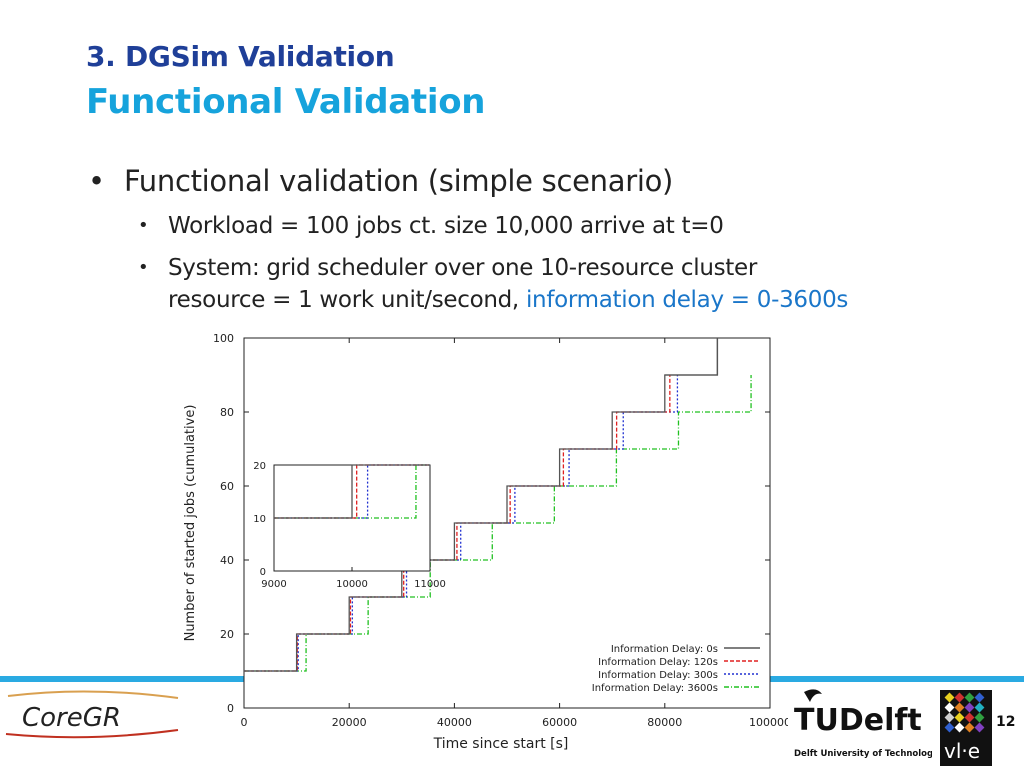  I want to click on bullet-highlight: information delay = 0-3600s, so click(687, 300).